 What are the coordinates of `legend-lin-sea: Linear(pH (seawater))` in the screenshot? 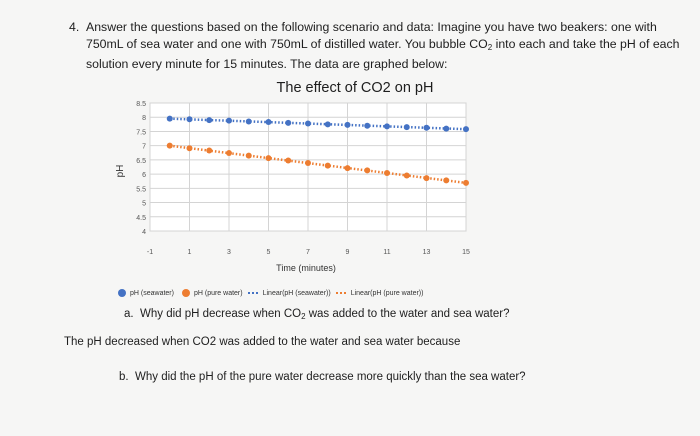 It's located at (296, 293).